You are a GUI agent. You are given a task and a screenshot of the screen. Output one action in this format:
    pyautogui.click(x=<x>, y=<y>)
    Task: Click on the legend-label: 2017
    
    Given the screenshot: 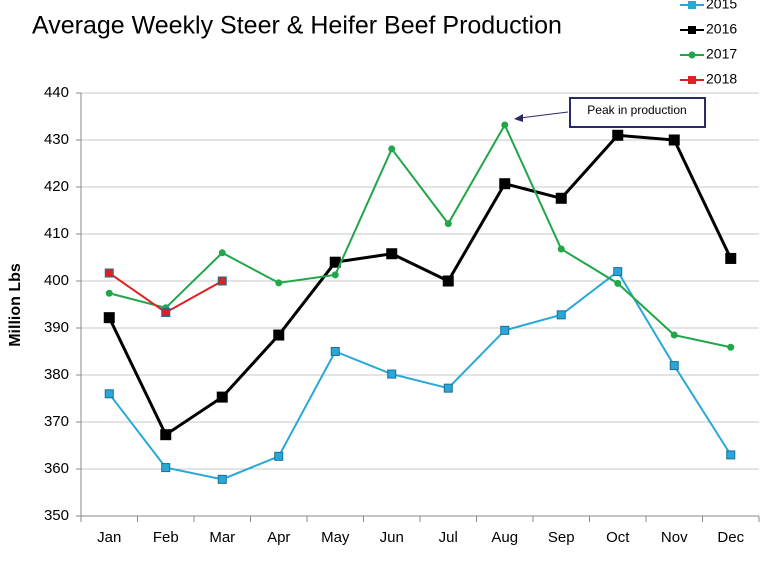 What is the action you would take?
    pyautogui.click(x=721, y=54)
    